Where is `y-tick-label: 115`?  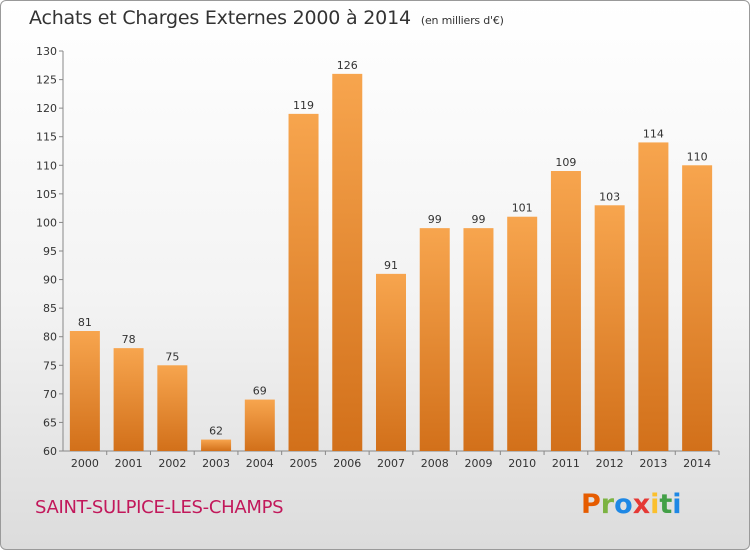
y-tick-label: 115 is located at coordinates (46, 137).